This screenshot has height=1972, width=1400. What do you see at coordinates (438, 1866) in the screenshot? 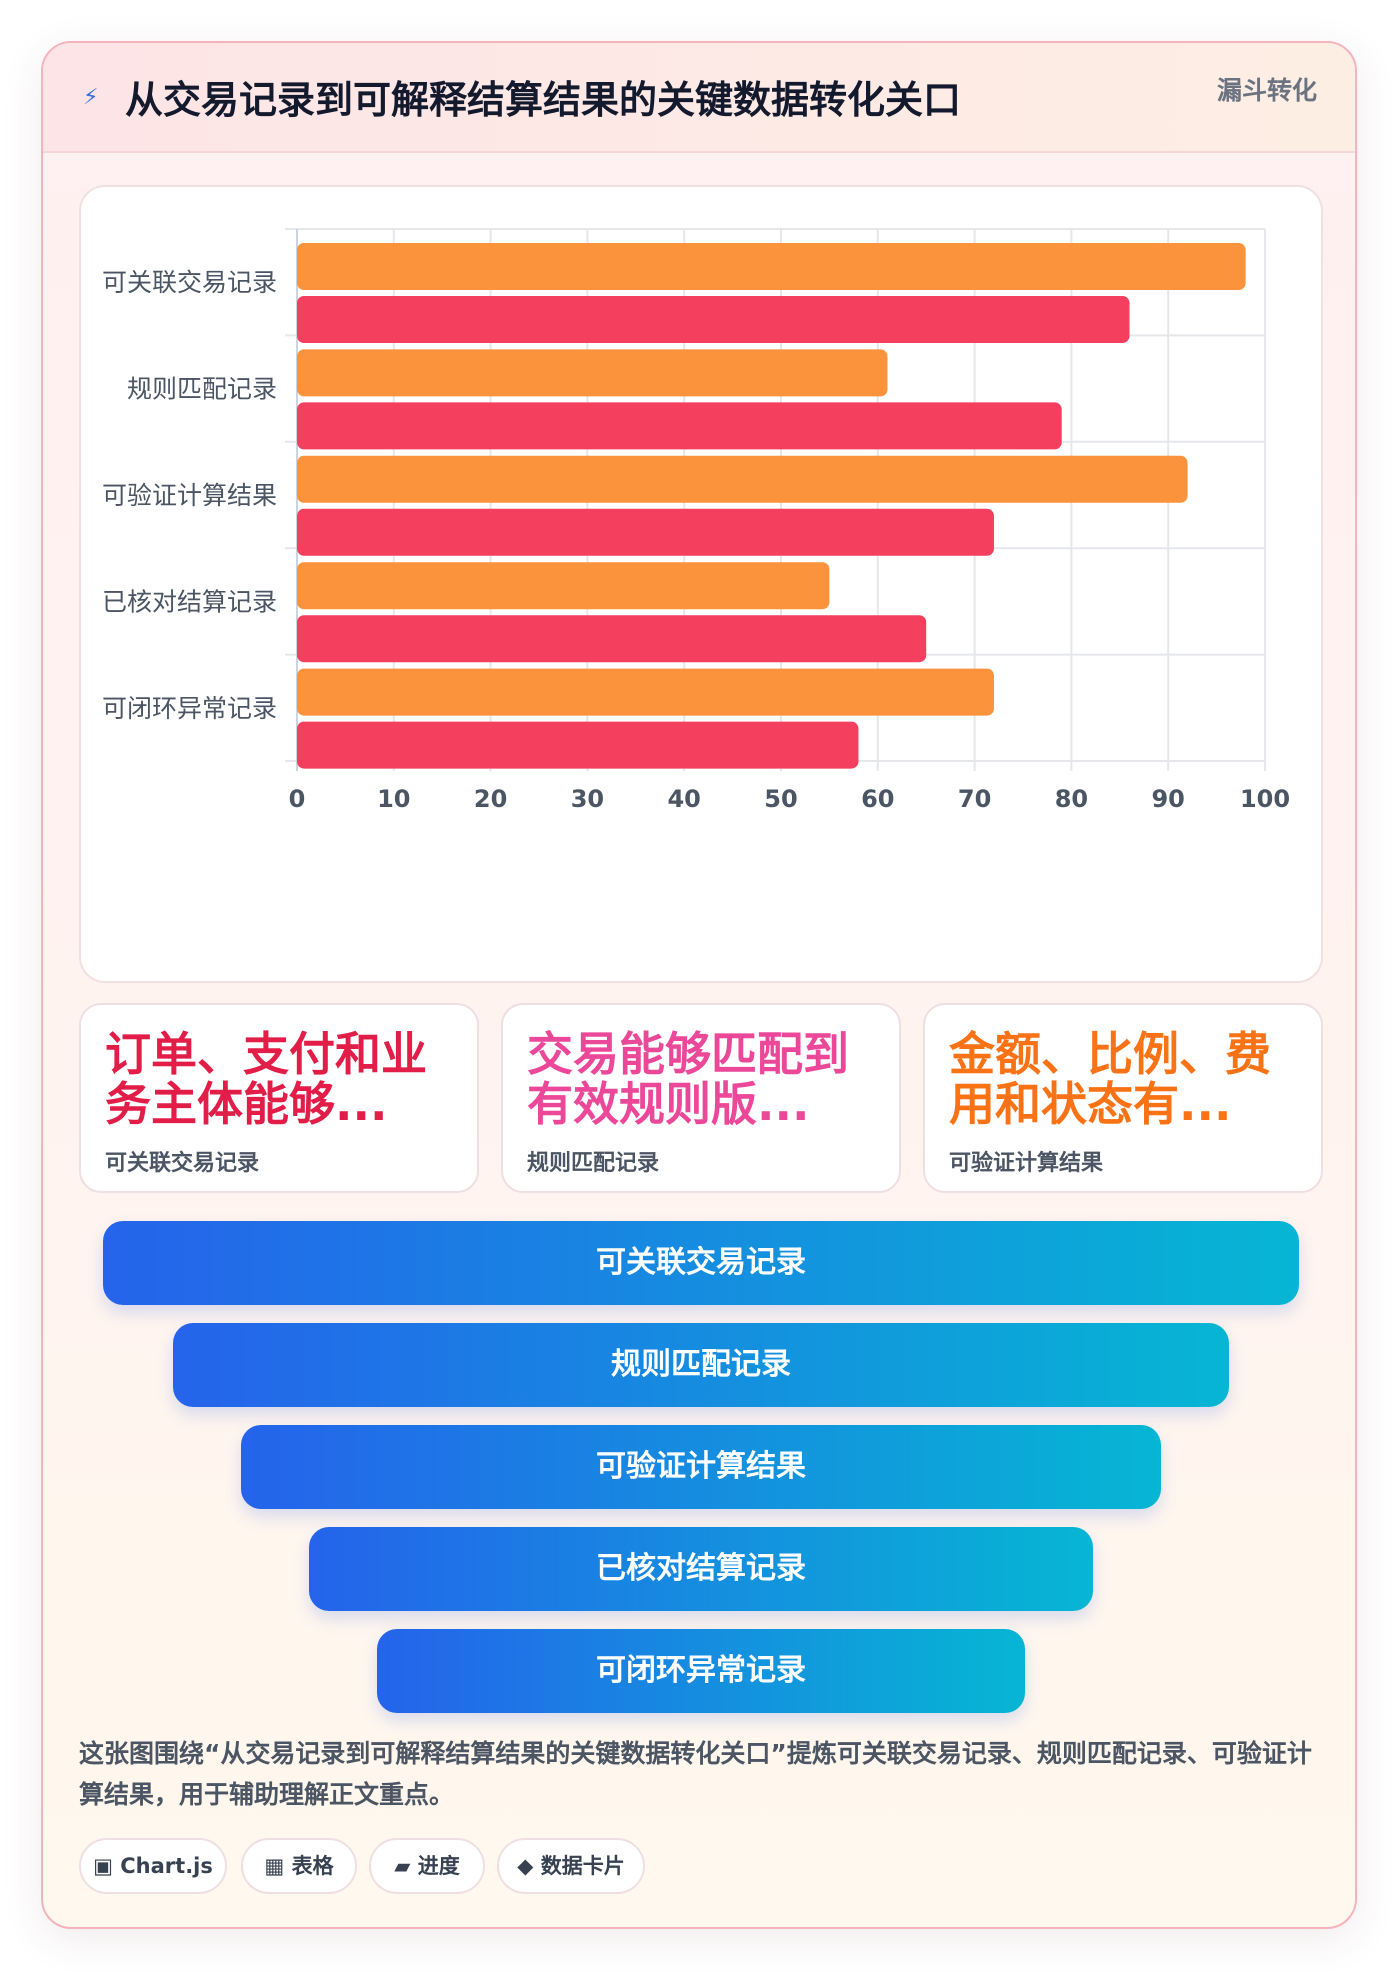
I see `chip-label: 进度` at bounding box center [438, 1866].